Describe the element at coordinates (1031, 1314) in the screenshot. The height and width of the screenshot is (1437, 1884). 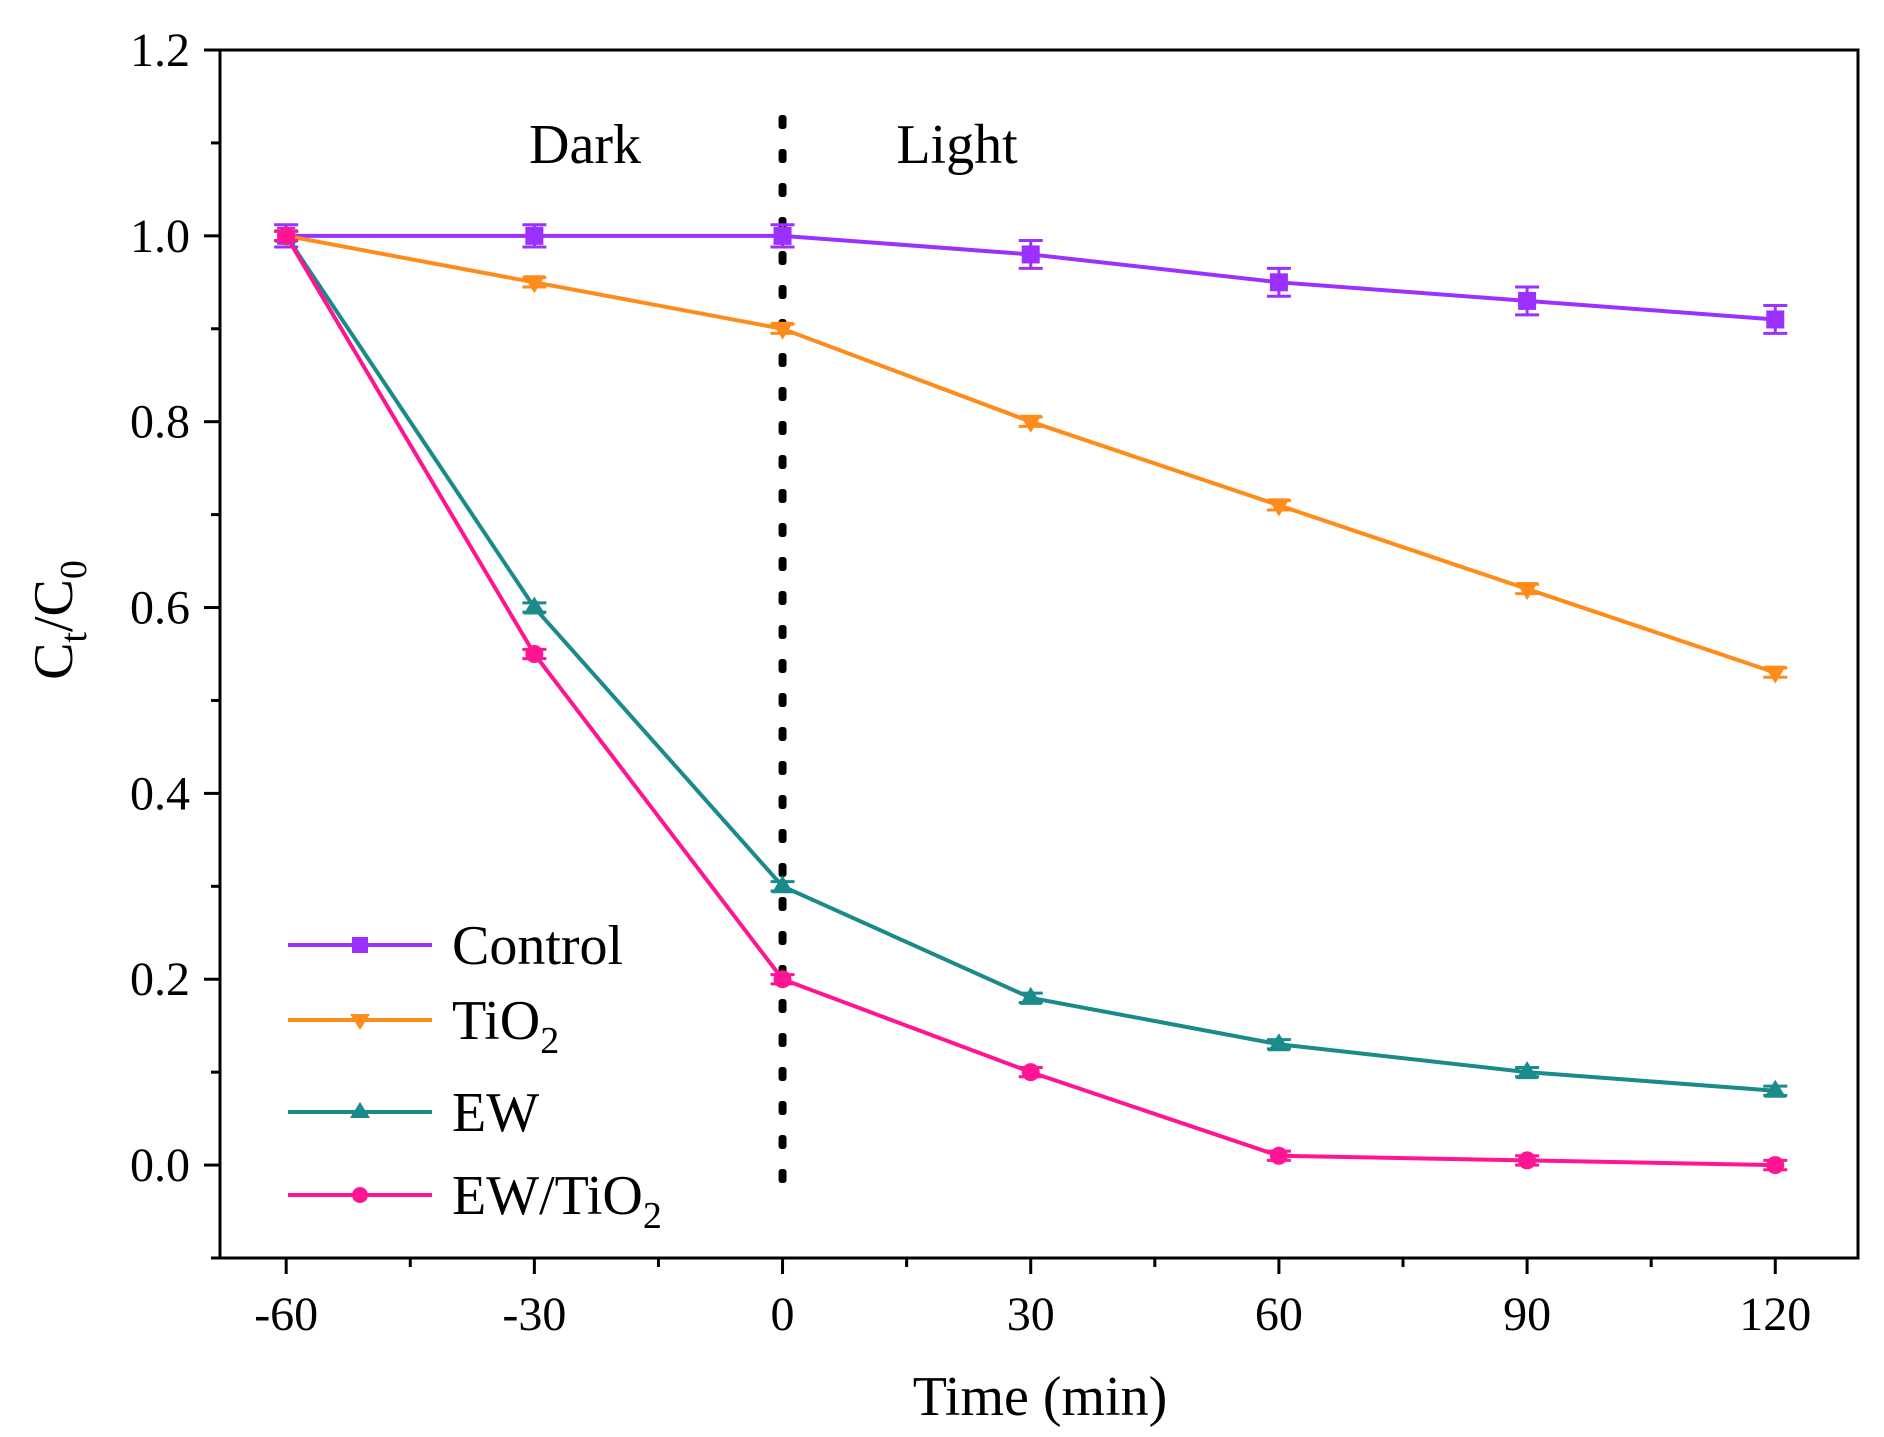
I see `x-tick-label: 30` at that location.